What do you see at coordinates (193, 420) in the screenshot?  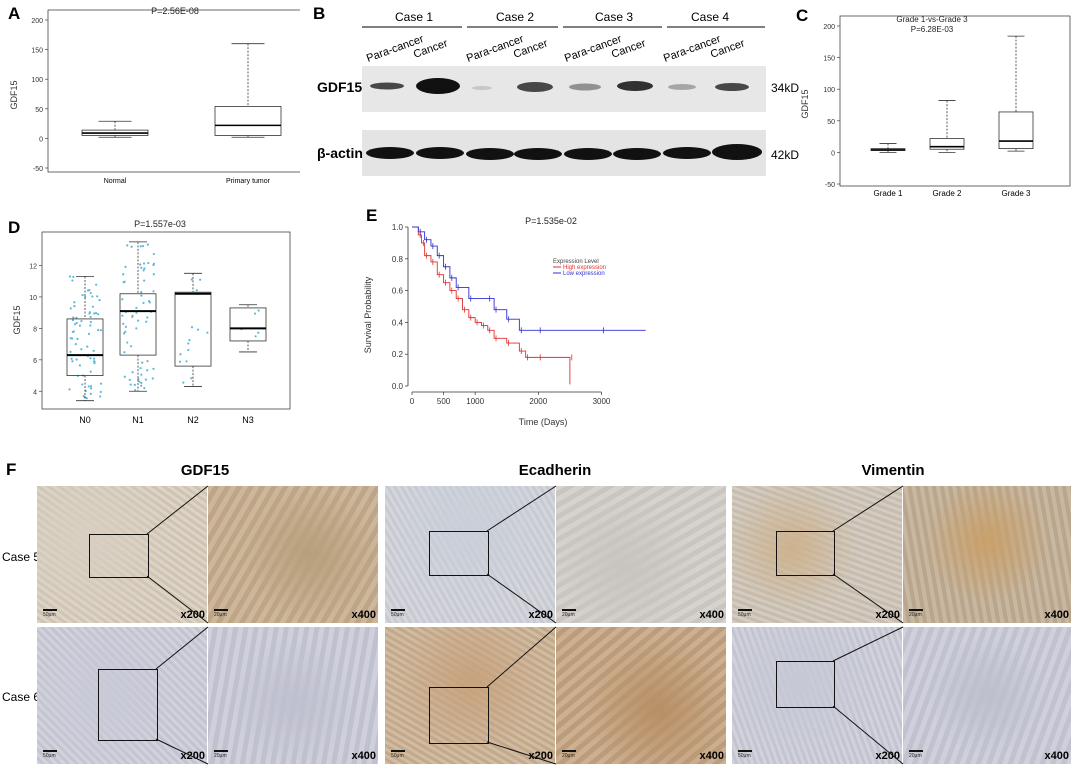 I see `chart-d-xlabel-n2: N2` at bounding box center [193, 420].